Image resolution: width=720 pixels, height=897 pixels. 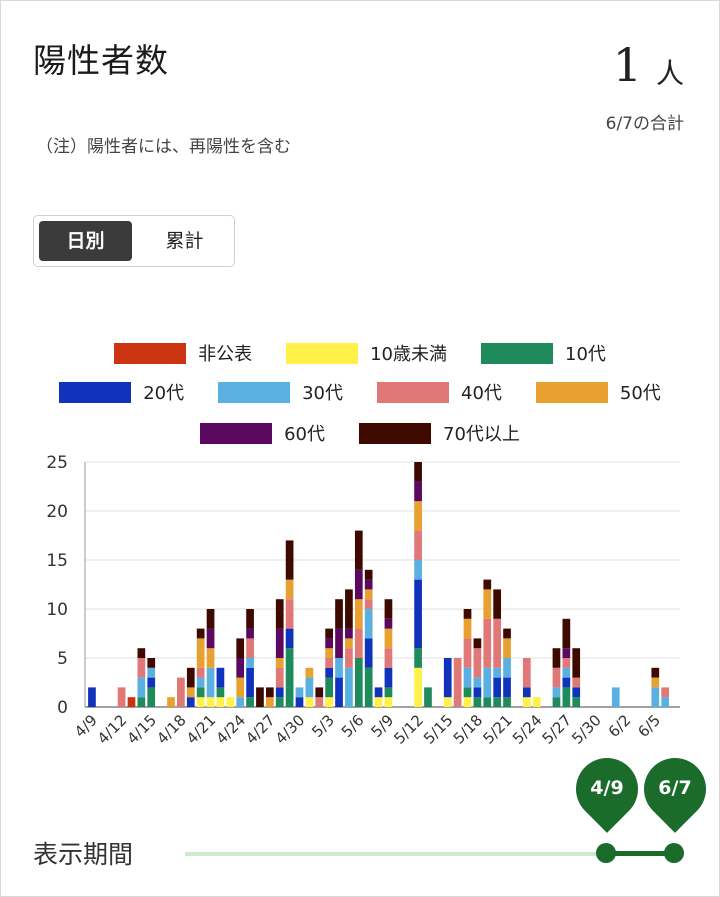 What do you see at coordinates (649, 726) in the screenshot?
I see `x-tick-label: 6/5` at bounding box center [649, 726].